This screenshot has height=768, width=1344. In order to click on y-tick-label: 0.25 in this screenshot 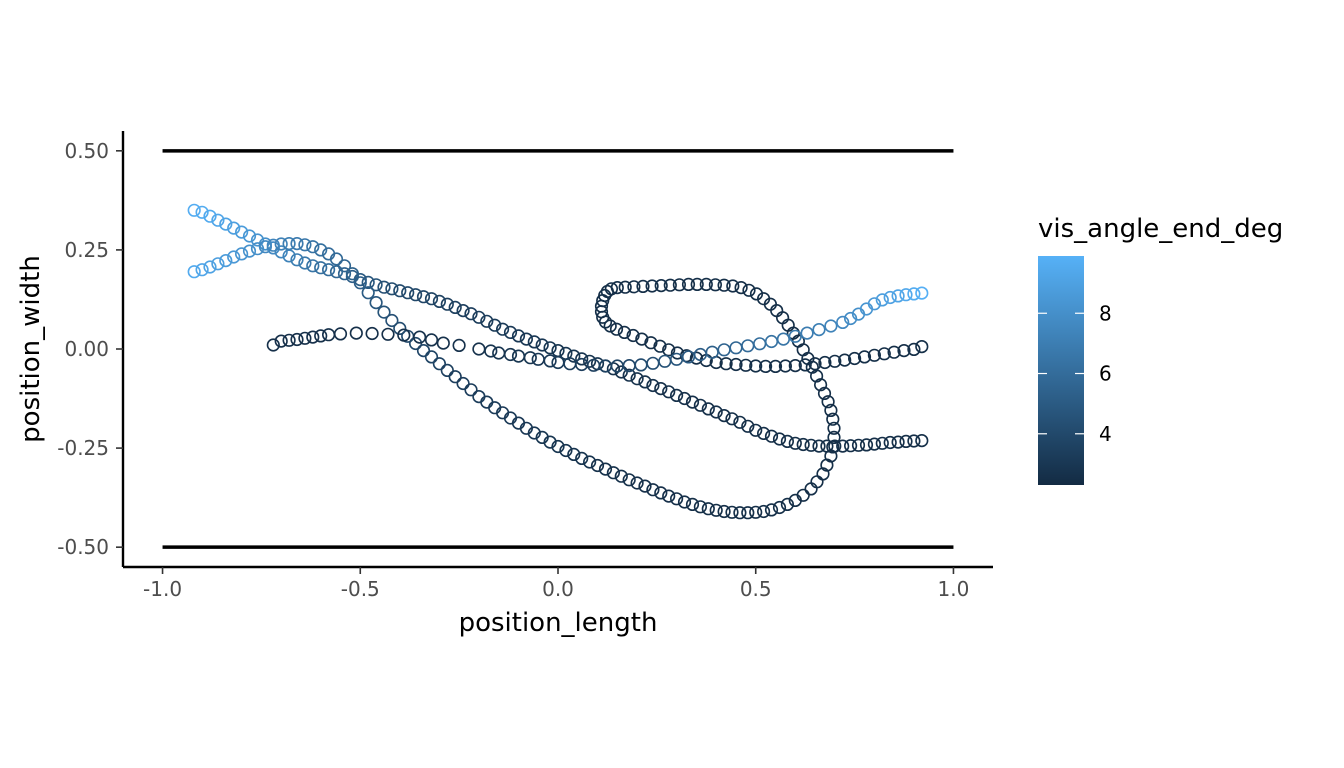, I will do `click(86, 250)`.